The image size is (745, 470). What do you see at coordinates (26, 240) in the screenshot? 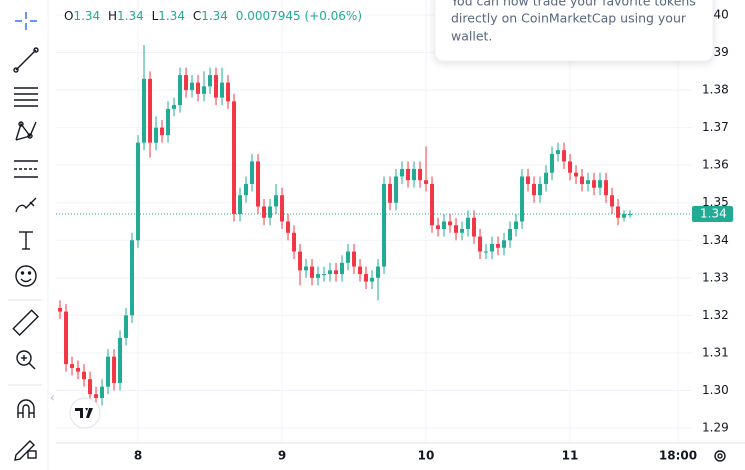
I see `text-tool` at bounding box center [26, 240].